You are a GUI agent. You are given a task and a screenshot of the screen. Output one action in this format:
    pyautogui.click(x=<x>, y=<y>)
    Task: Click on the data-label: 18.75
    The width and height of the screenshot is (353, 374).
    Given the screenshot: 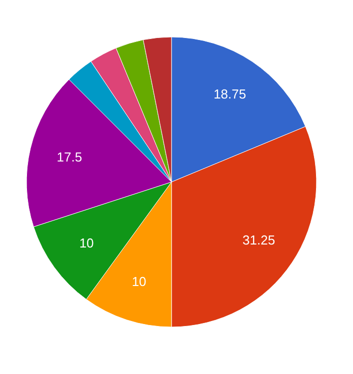 What is the action you would take?
    pyautogui.click(x=230, y=94)
    